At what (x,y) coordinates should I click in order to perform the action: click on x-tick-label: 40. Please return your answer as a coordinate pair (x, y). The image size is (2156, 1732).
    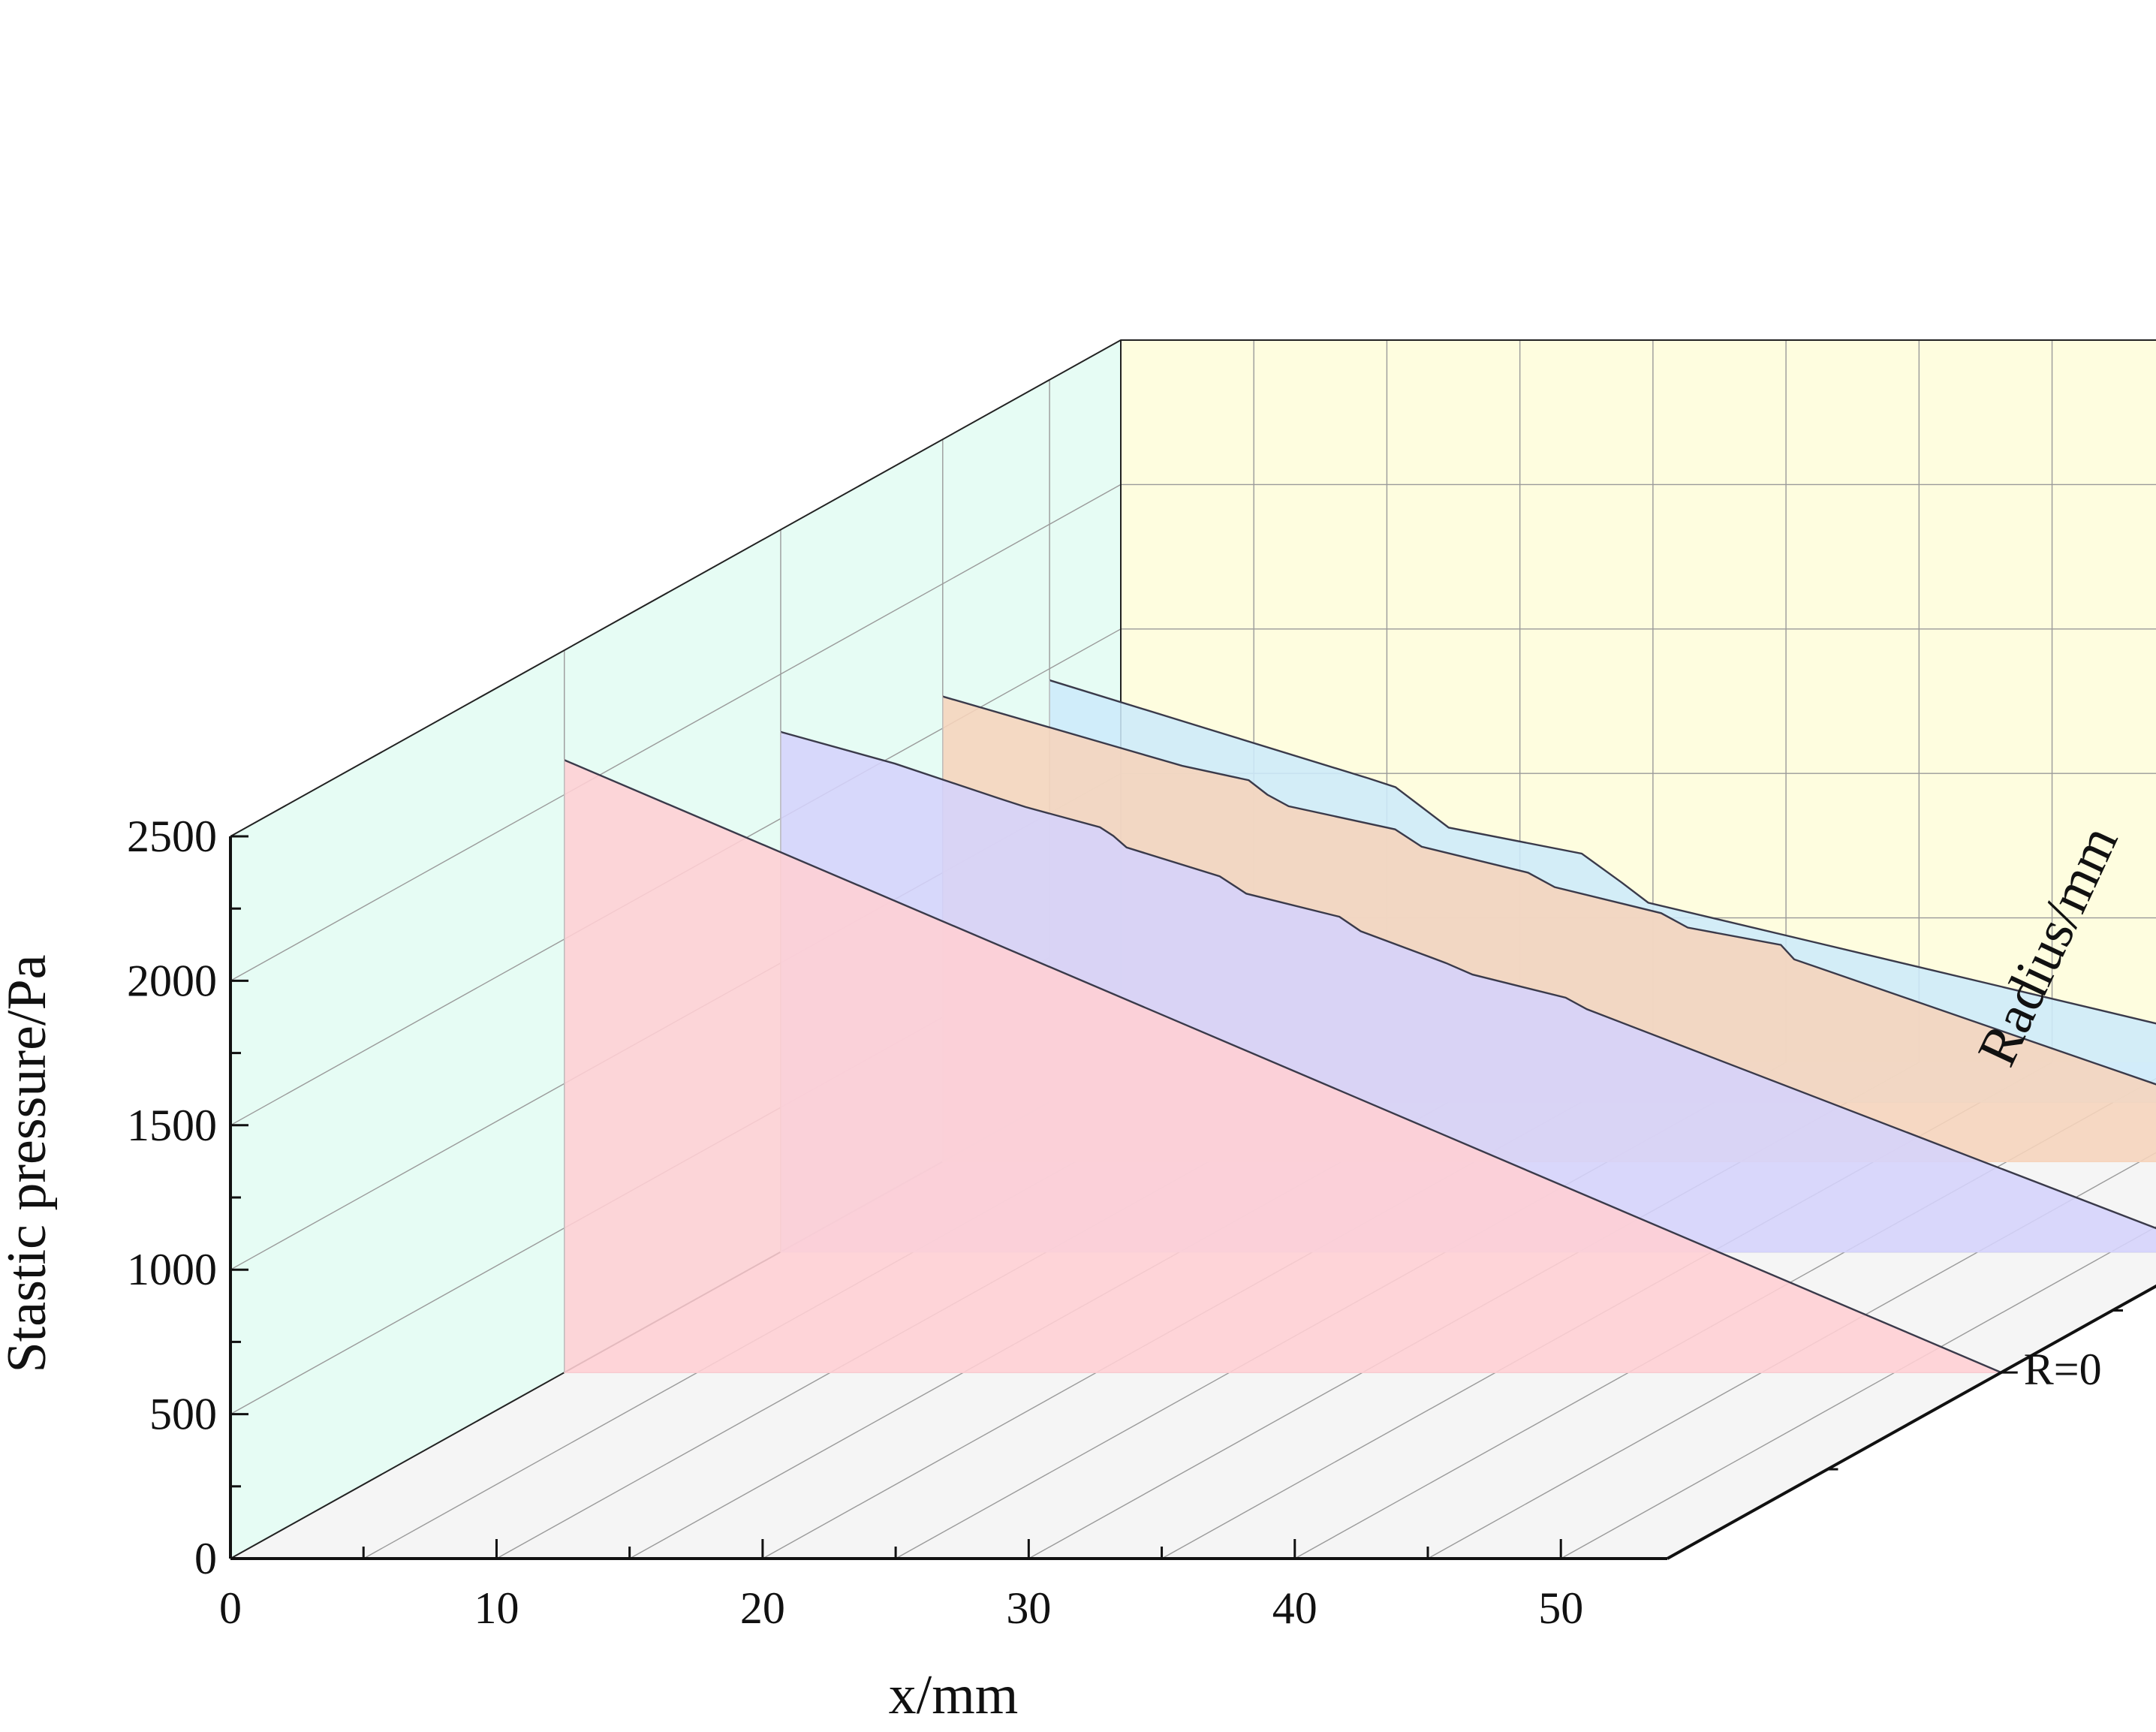
    Looking at the image, I should click on (1294, 1608).